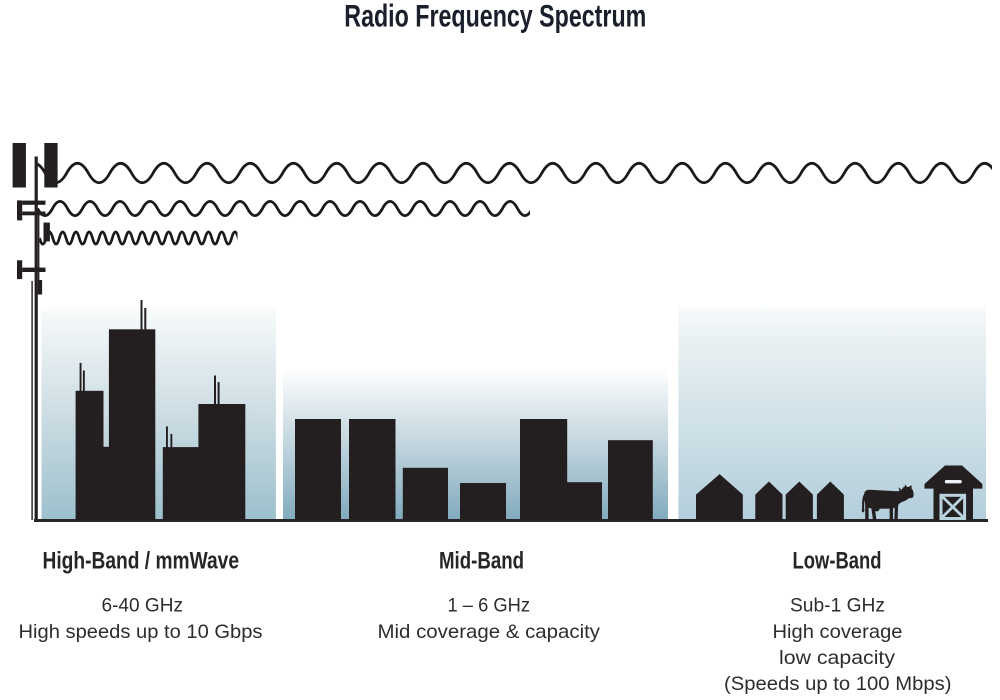 The image size is (1000, 700). What do you see at coordinates (481, 561) in the screenshot?
I see `svg-text: Mid-Band` at bounding box center [481, 561].